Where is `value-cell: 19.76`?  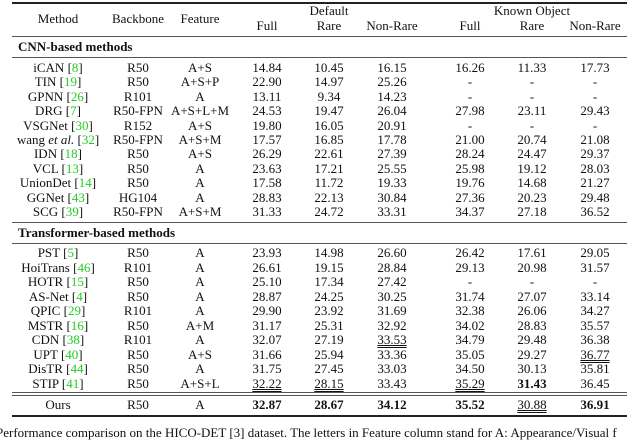
value-cell: 19.76 is located at coordinates (470, 183).